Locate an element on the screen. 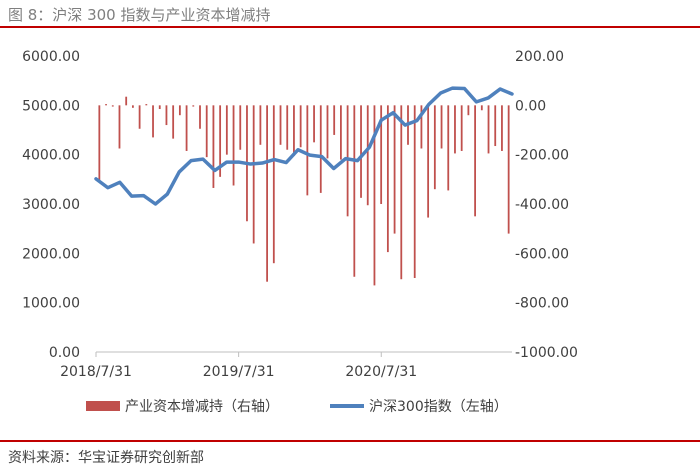 This screenshot has height=471, width=700. right-axis-tick-label: -600.00 is located at coordinates (542, 254).